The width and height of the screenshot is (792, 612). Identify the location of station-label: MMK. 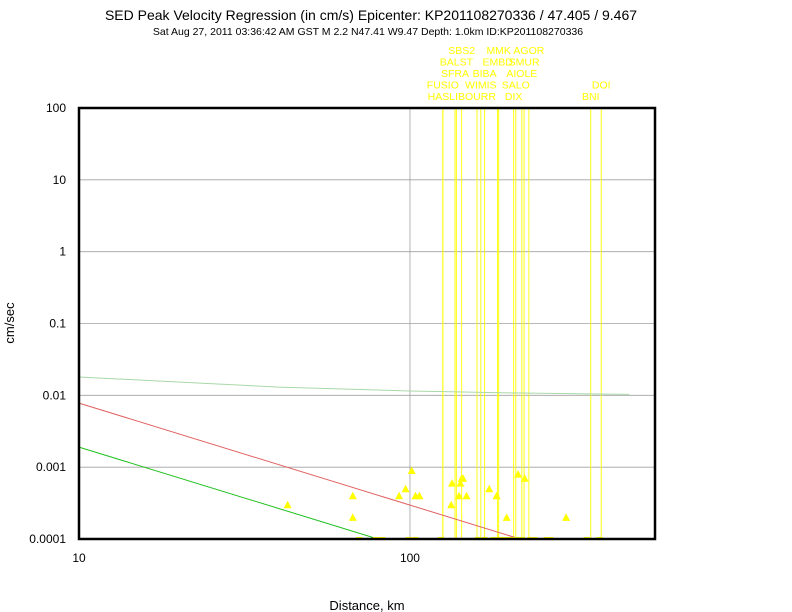
(498, 51).